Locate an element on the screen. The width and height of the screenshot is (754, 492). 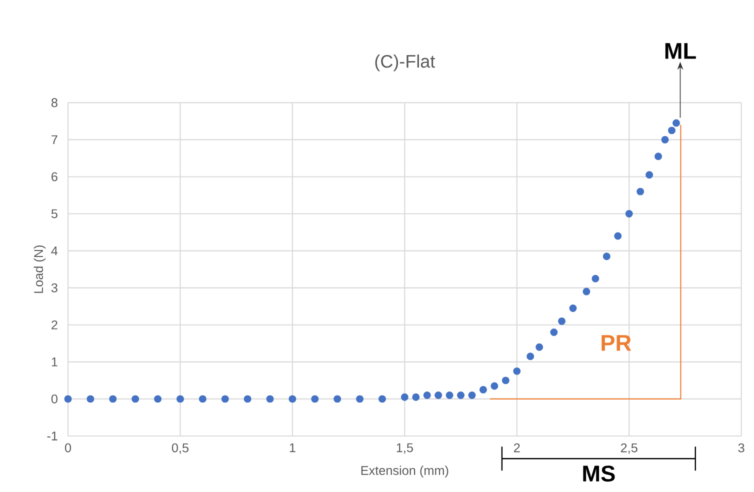
x-tick-label: 0,5 is located at coordinates (180, 448).